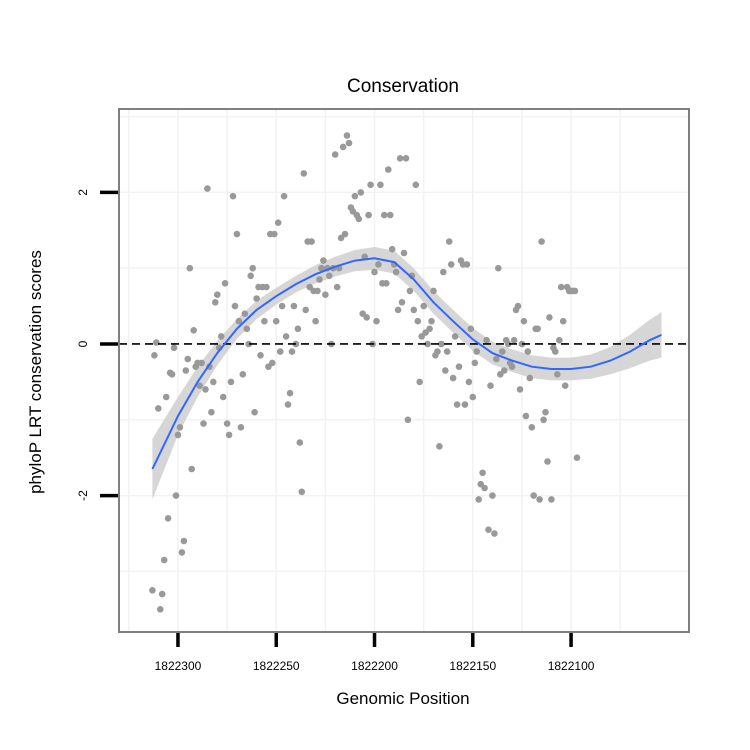 The image size is (750, 750). What do you see at coordinates (472, 666) in the screenshot?
I see `x-tick-label: 1822150` at bounding box center [472, 666].